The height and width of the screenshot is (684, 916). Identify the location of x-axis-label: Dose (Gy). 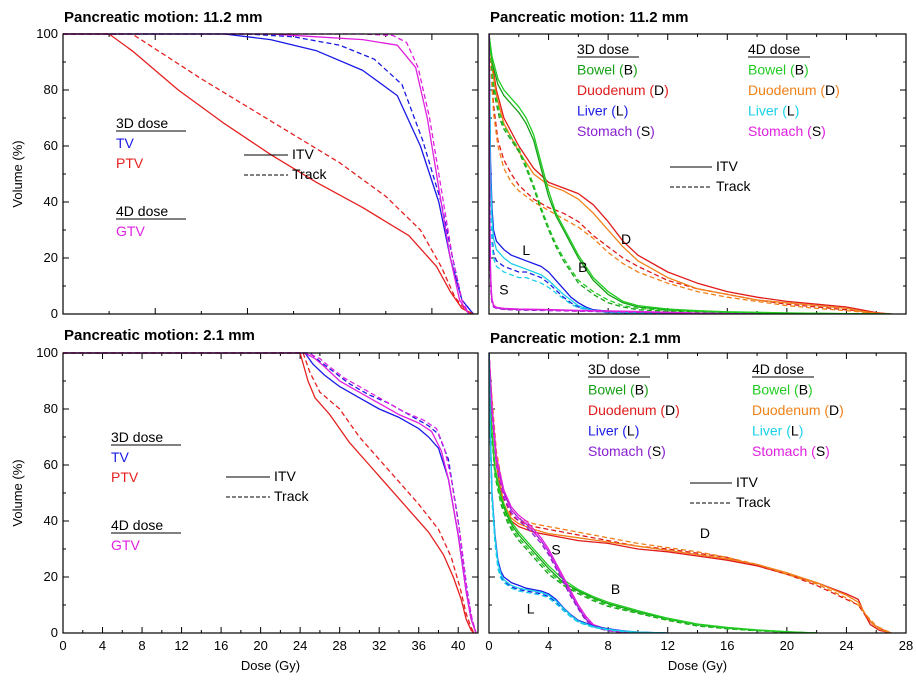
(697, 665).